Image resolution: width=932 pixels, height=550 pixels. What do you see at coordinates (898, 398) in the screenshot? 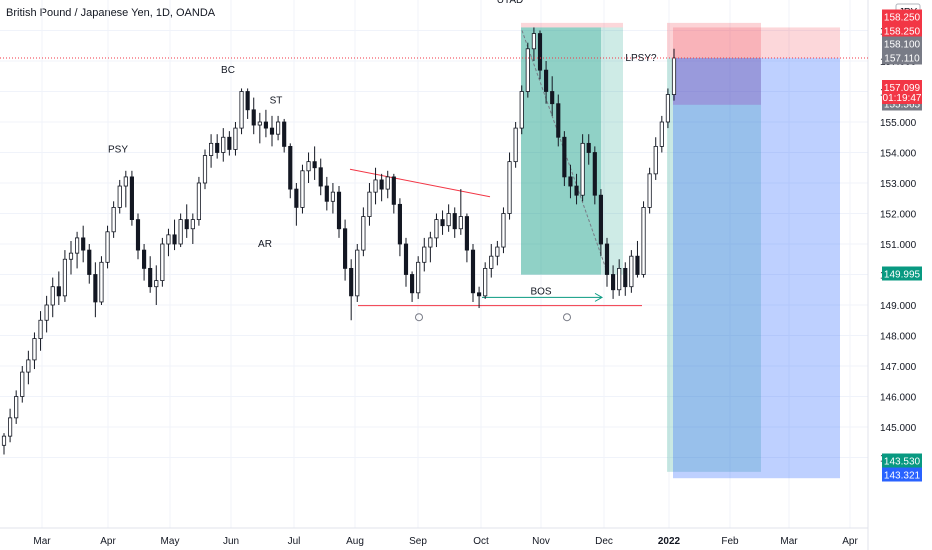
I see `y-tick-label: 146.000` at bounding box center [898, 398].